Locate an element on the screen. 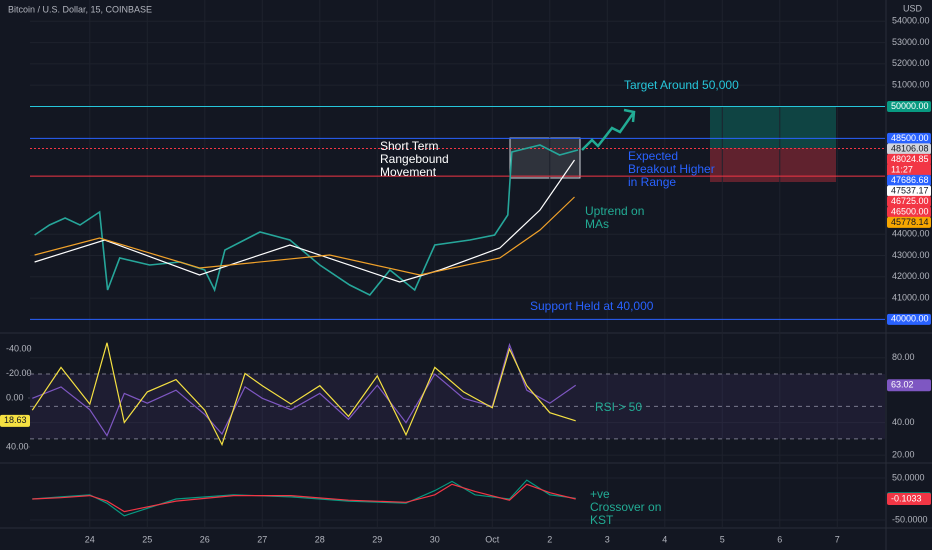  y2-tick-label: -40.00 is located at coordinates (19, 348).